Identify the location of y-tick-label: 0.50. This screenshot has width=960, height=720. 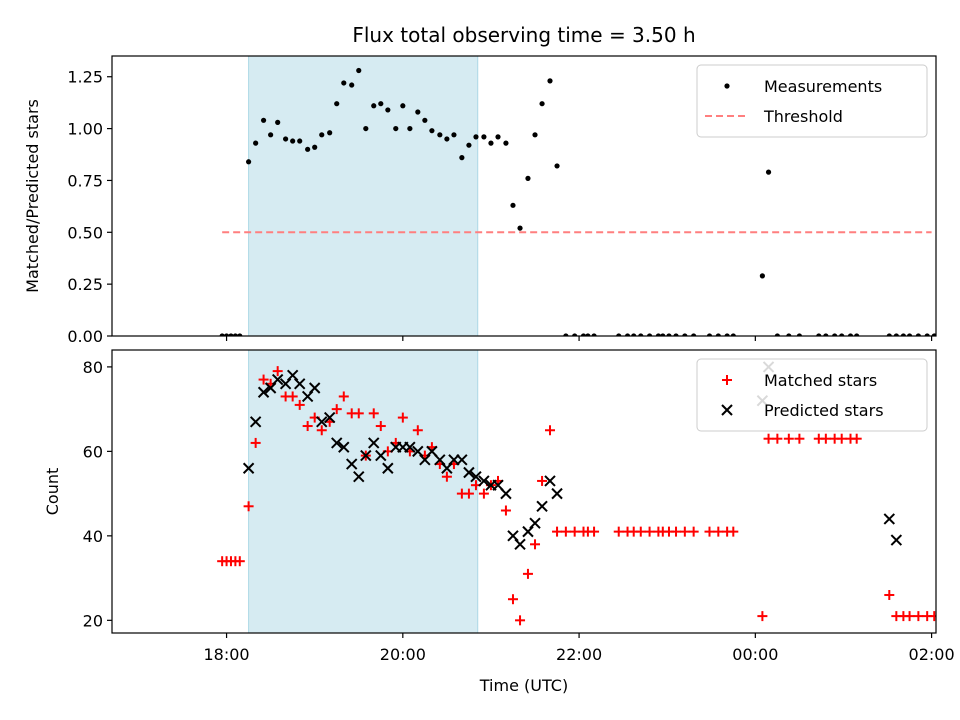
(85, 232).